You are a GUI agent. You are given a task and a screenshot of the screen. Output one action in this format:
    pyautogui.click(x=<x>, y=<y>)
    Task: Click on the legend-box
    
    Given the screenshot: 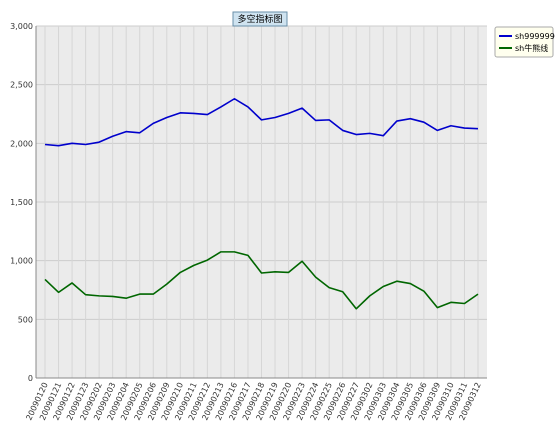 What is the action you would take?
    pyautogui.click(x=524, y=42)
    